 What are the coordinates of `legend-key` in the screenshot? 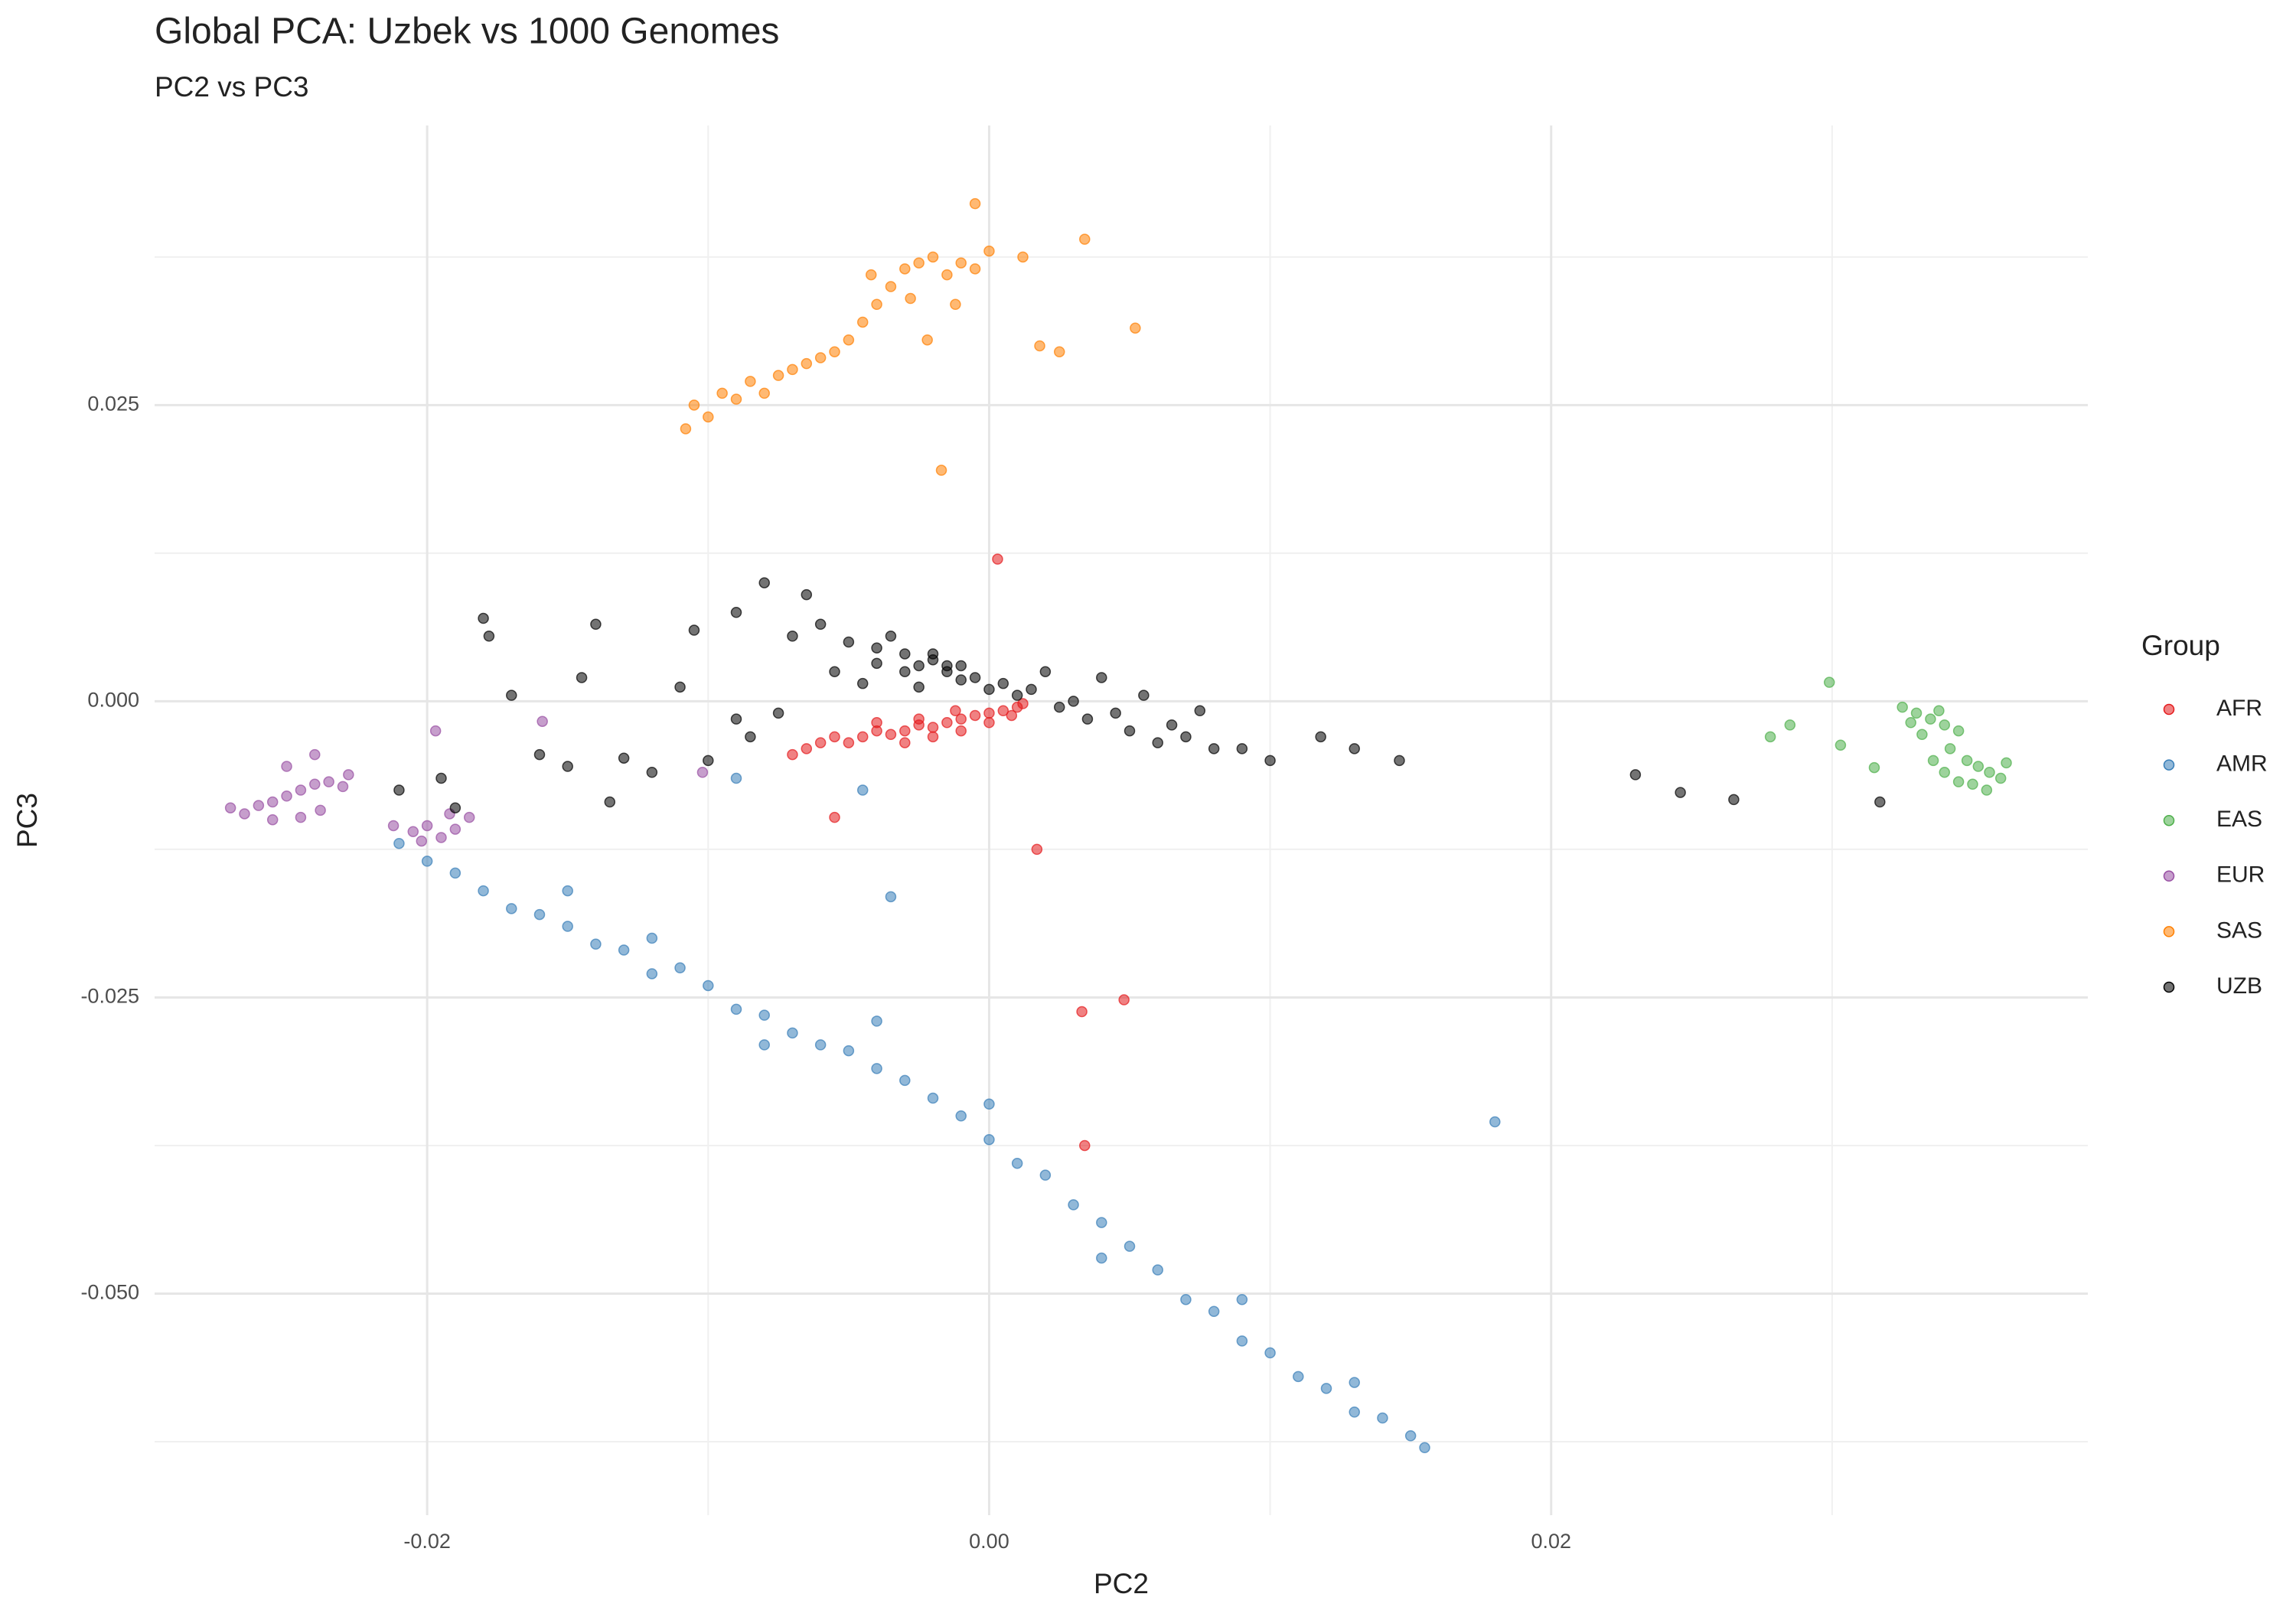 It's located at (2169, 765).